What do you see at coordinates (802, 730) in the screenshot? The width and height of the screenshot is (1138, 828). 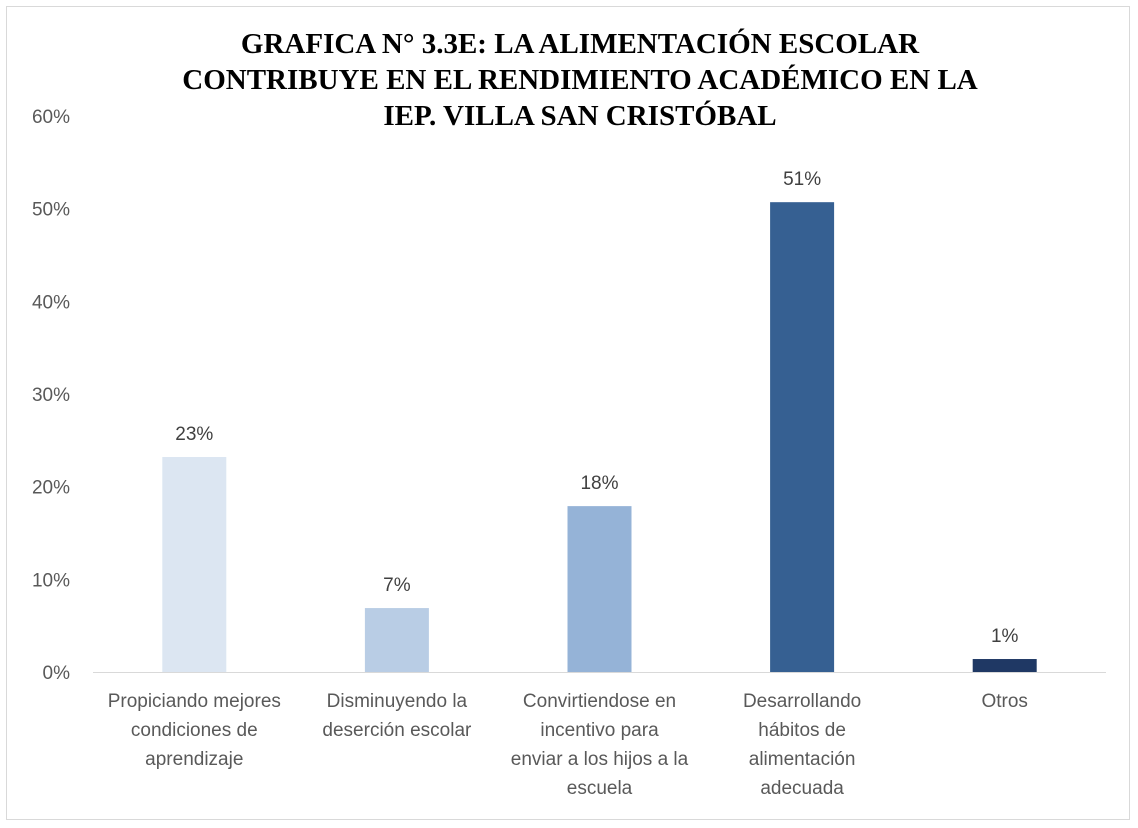 I see `x-category-label-line: hábitos de` at bounding box center [802, 730].